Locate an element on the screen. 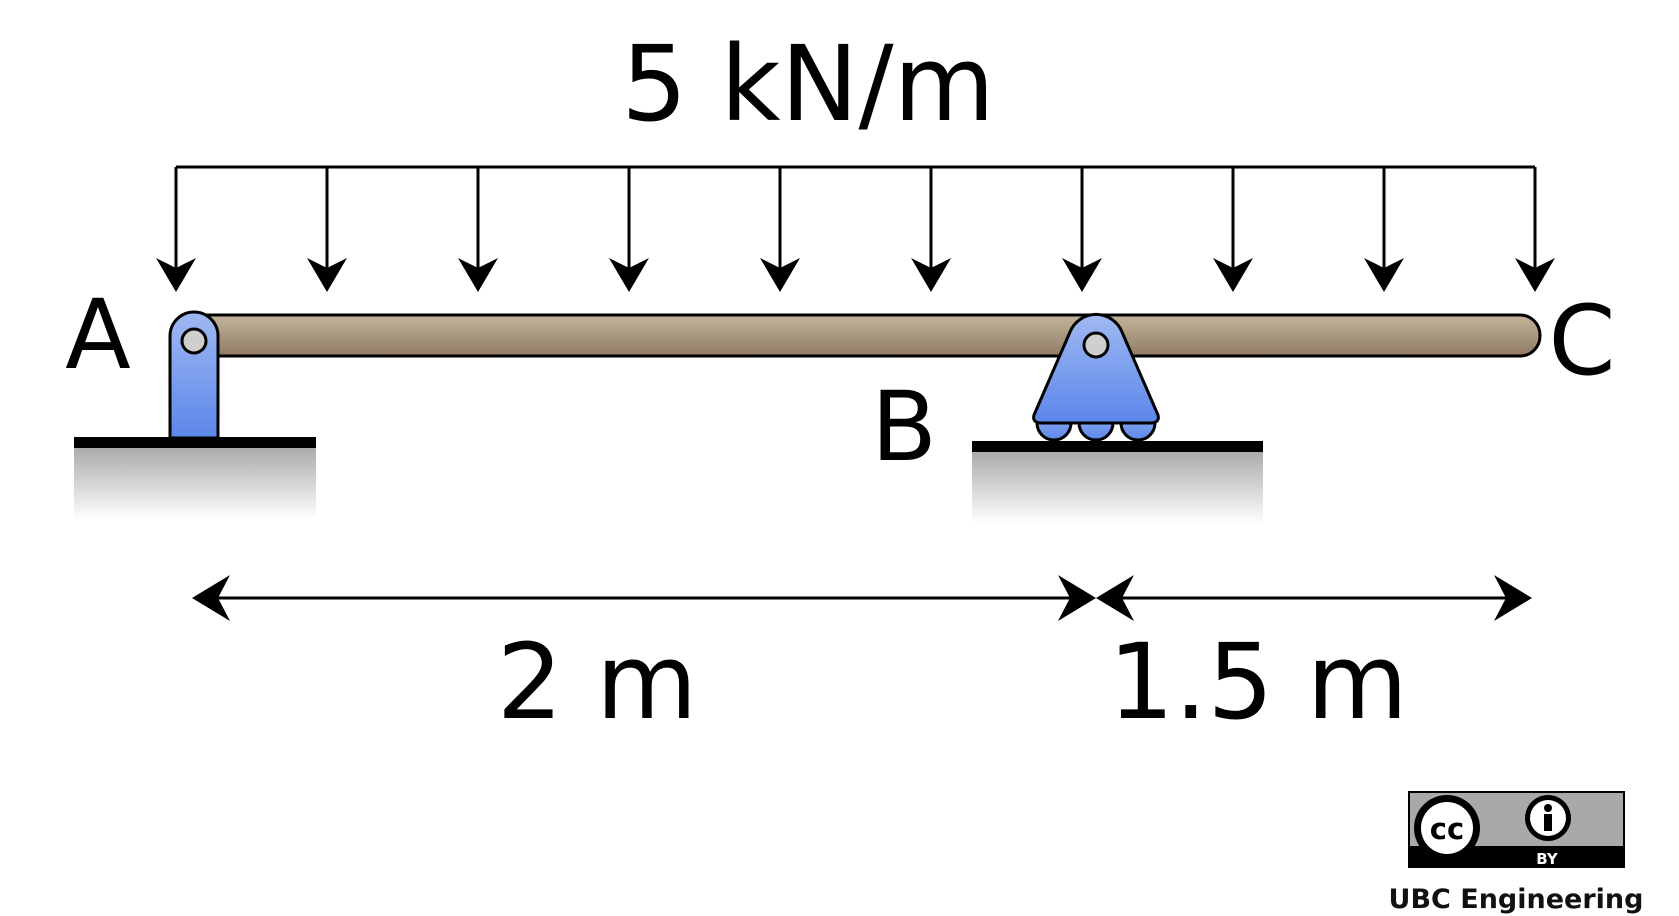  credit-text: UBC Engineering is located at coordinates (1516, 899).